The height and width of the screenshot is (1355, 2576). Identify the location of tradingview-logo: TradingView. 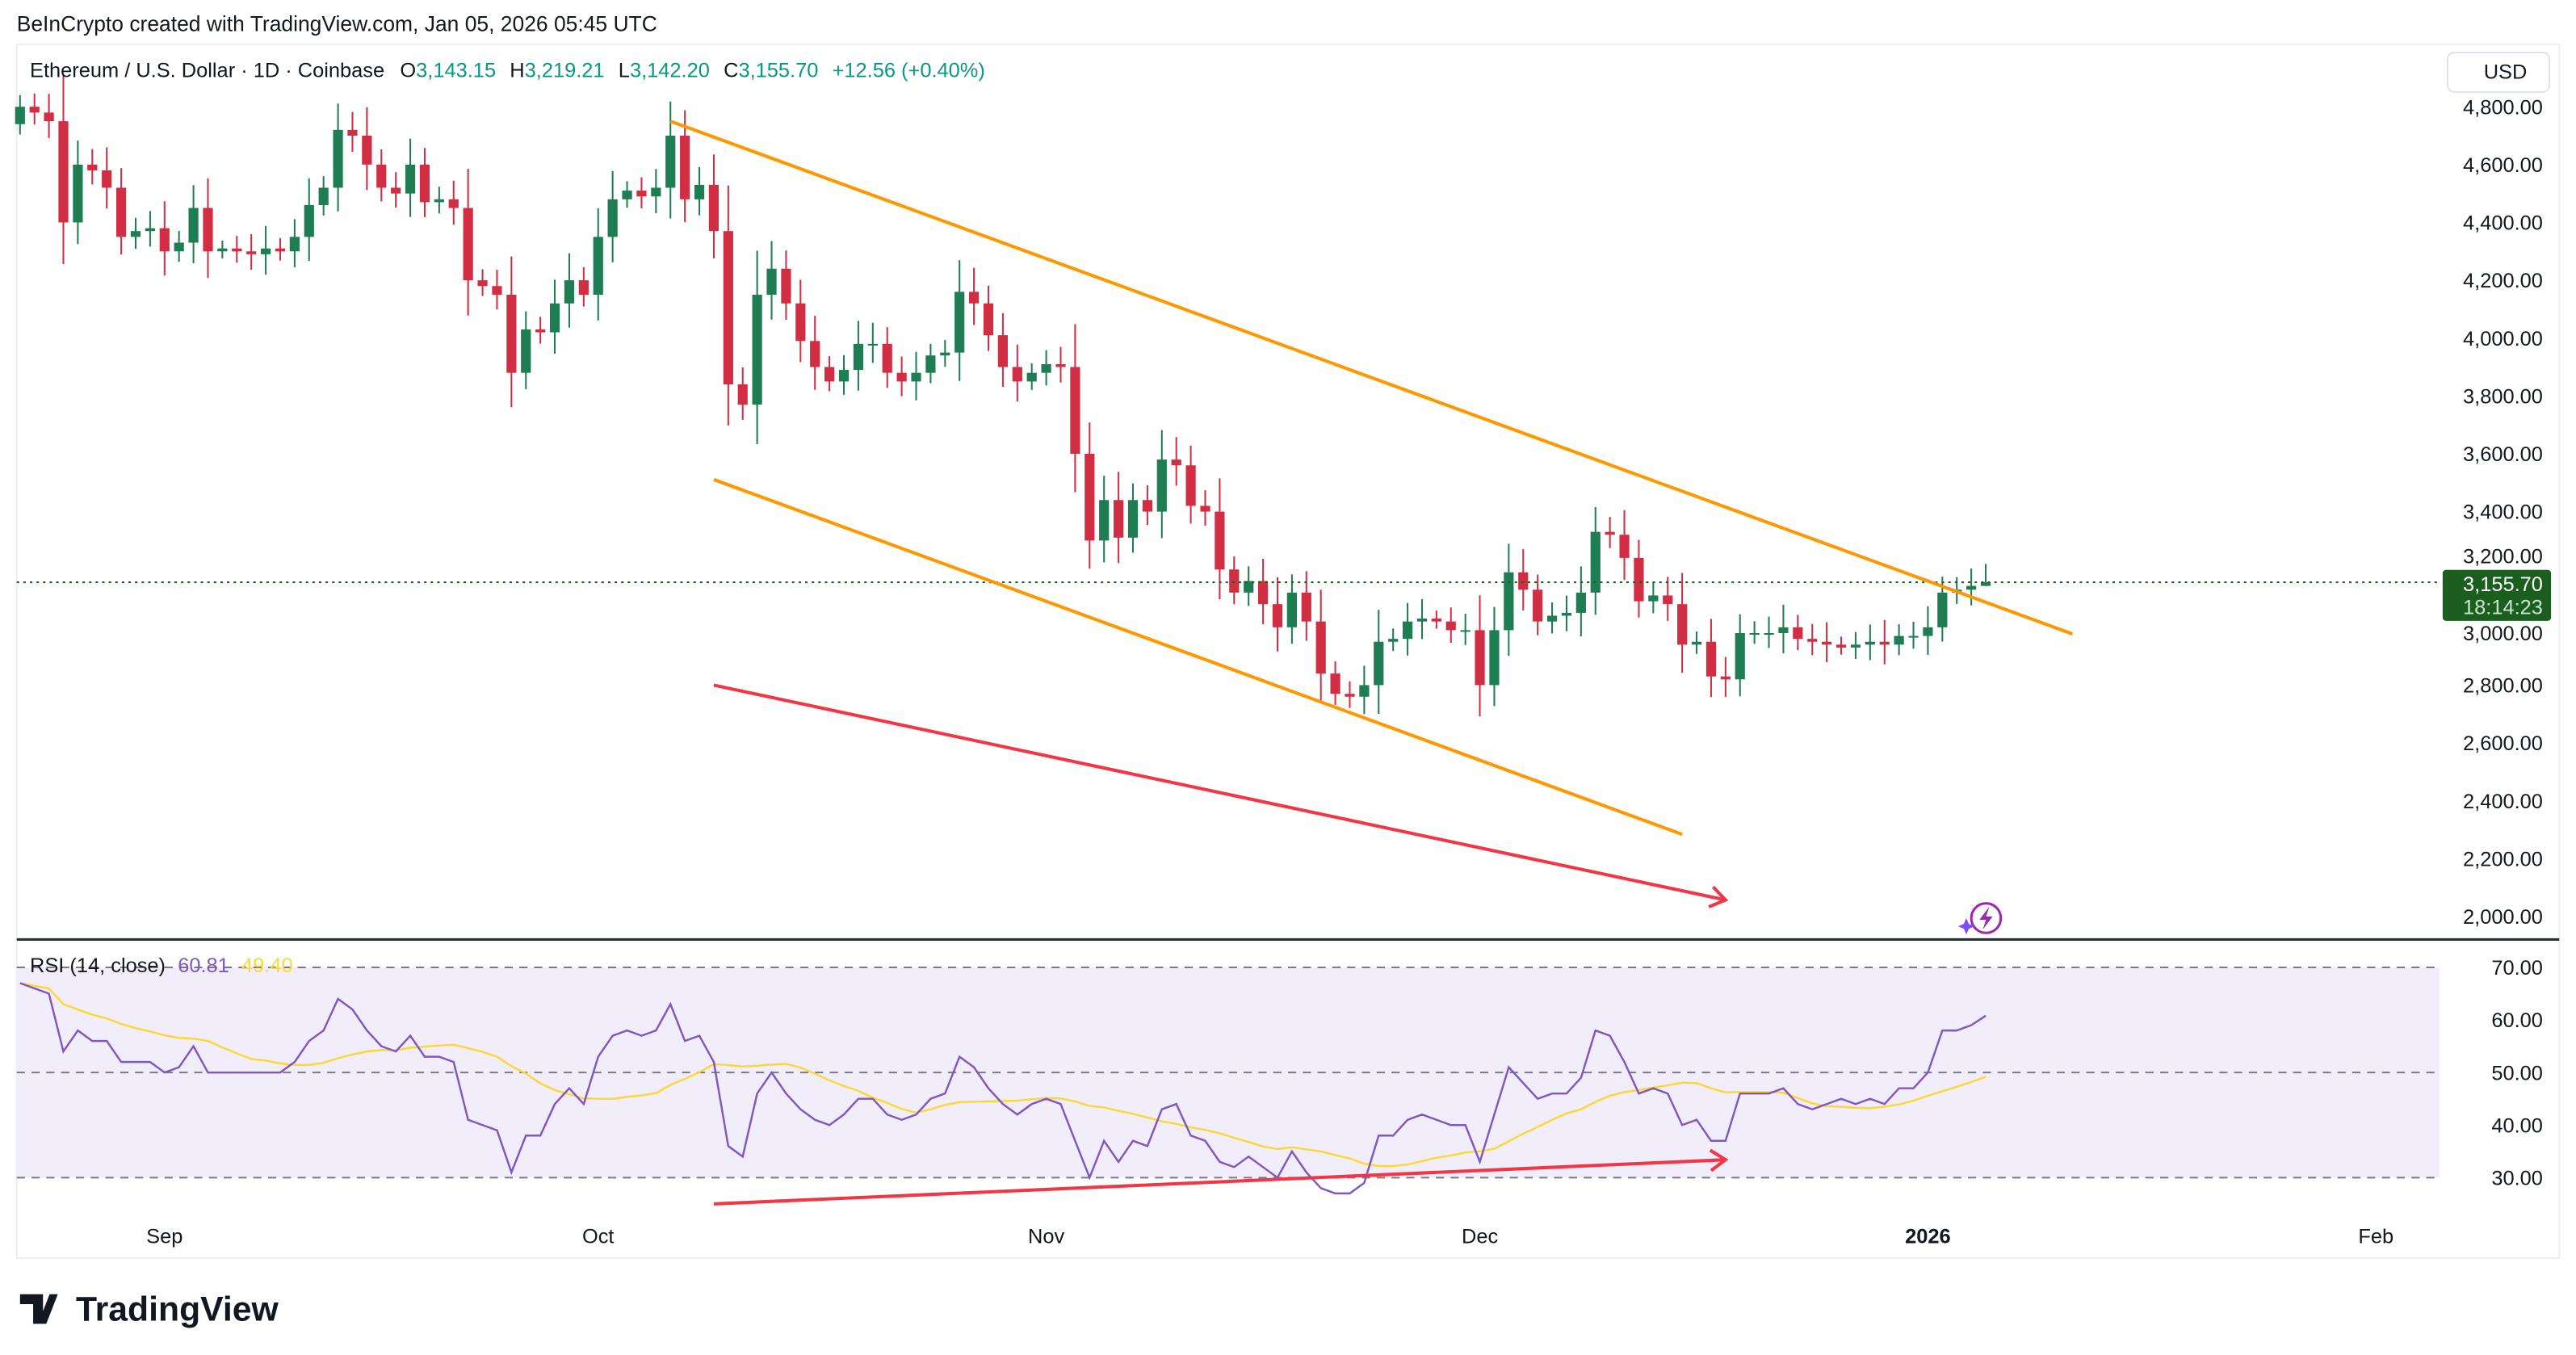
(149, 1309).